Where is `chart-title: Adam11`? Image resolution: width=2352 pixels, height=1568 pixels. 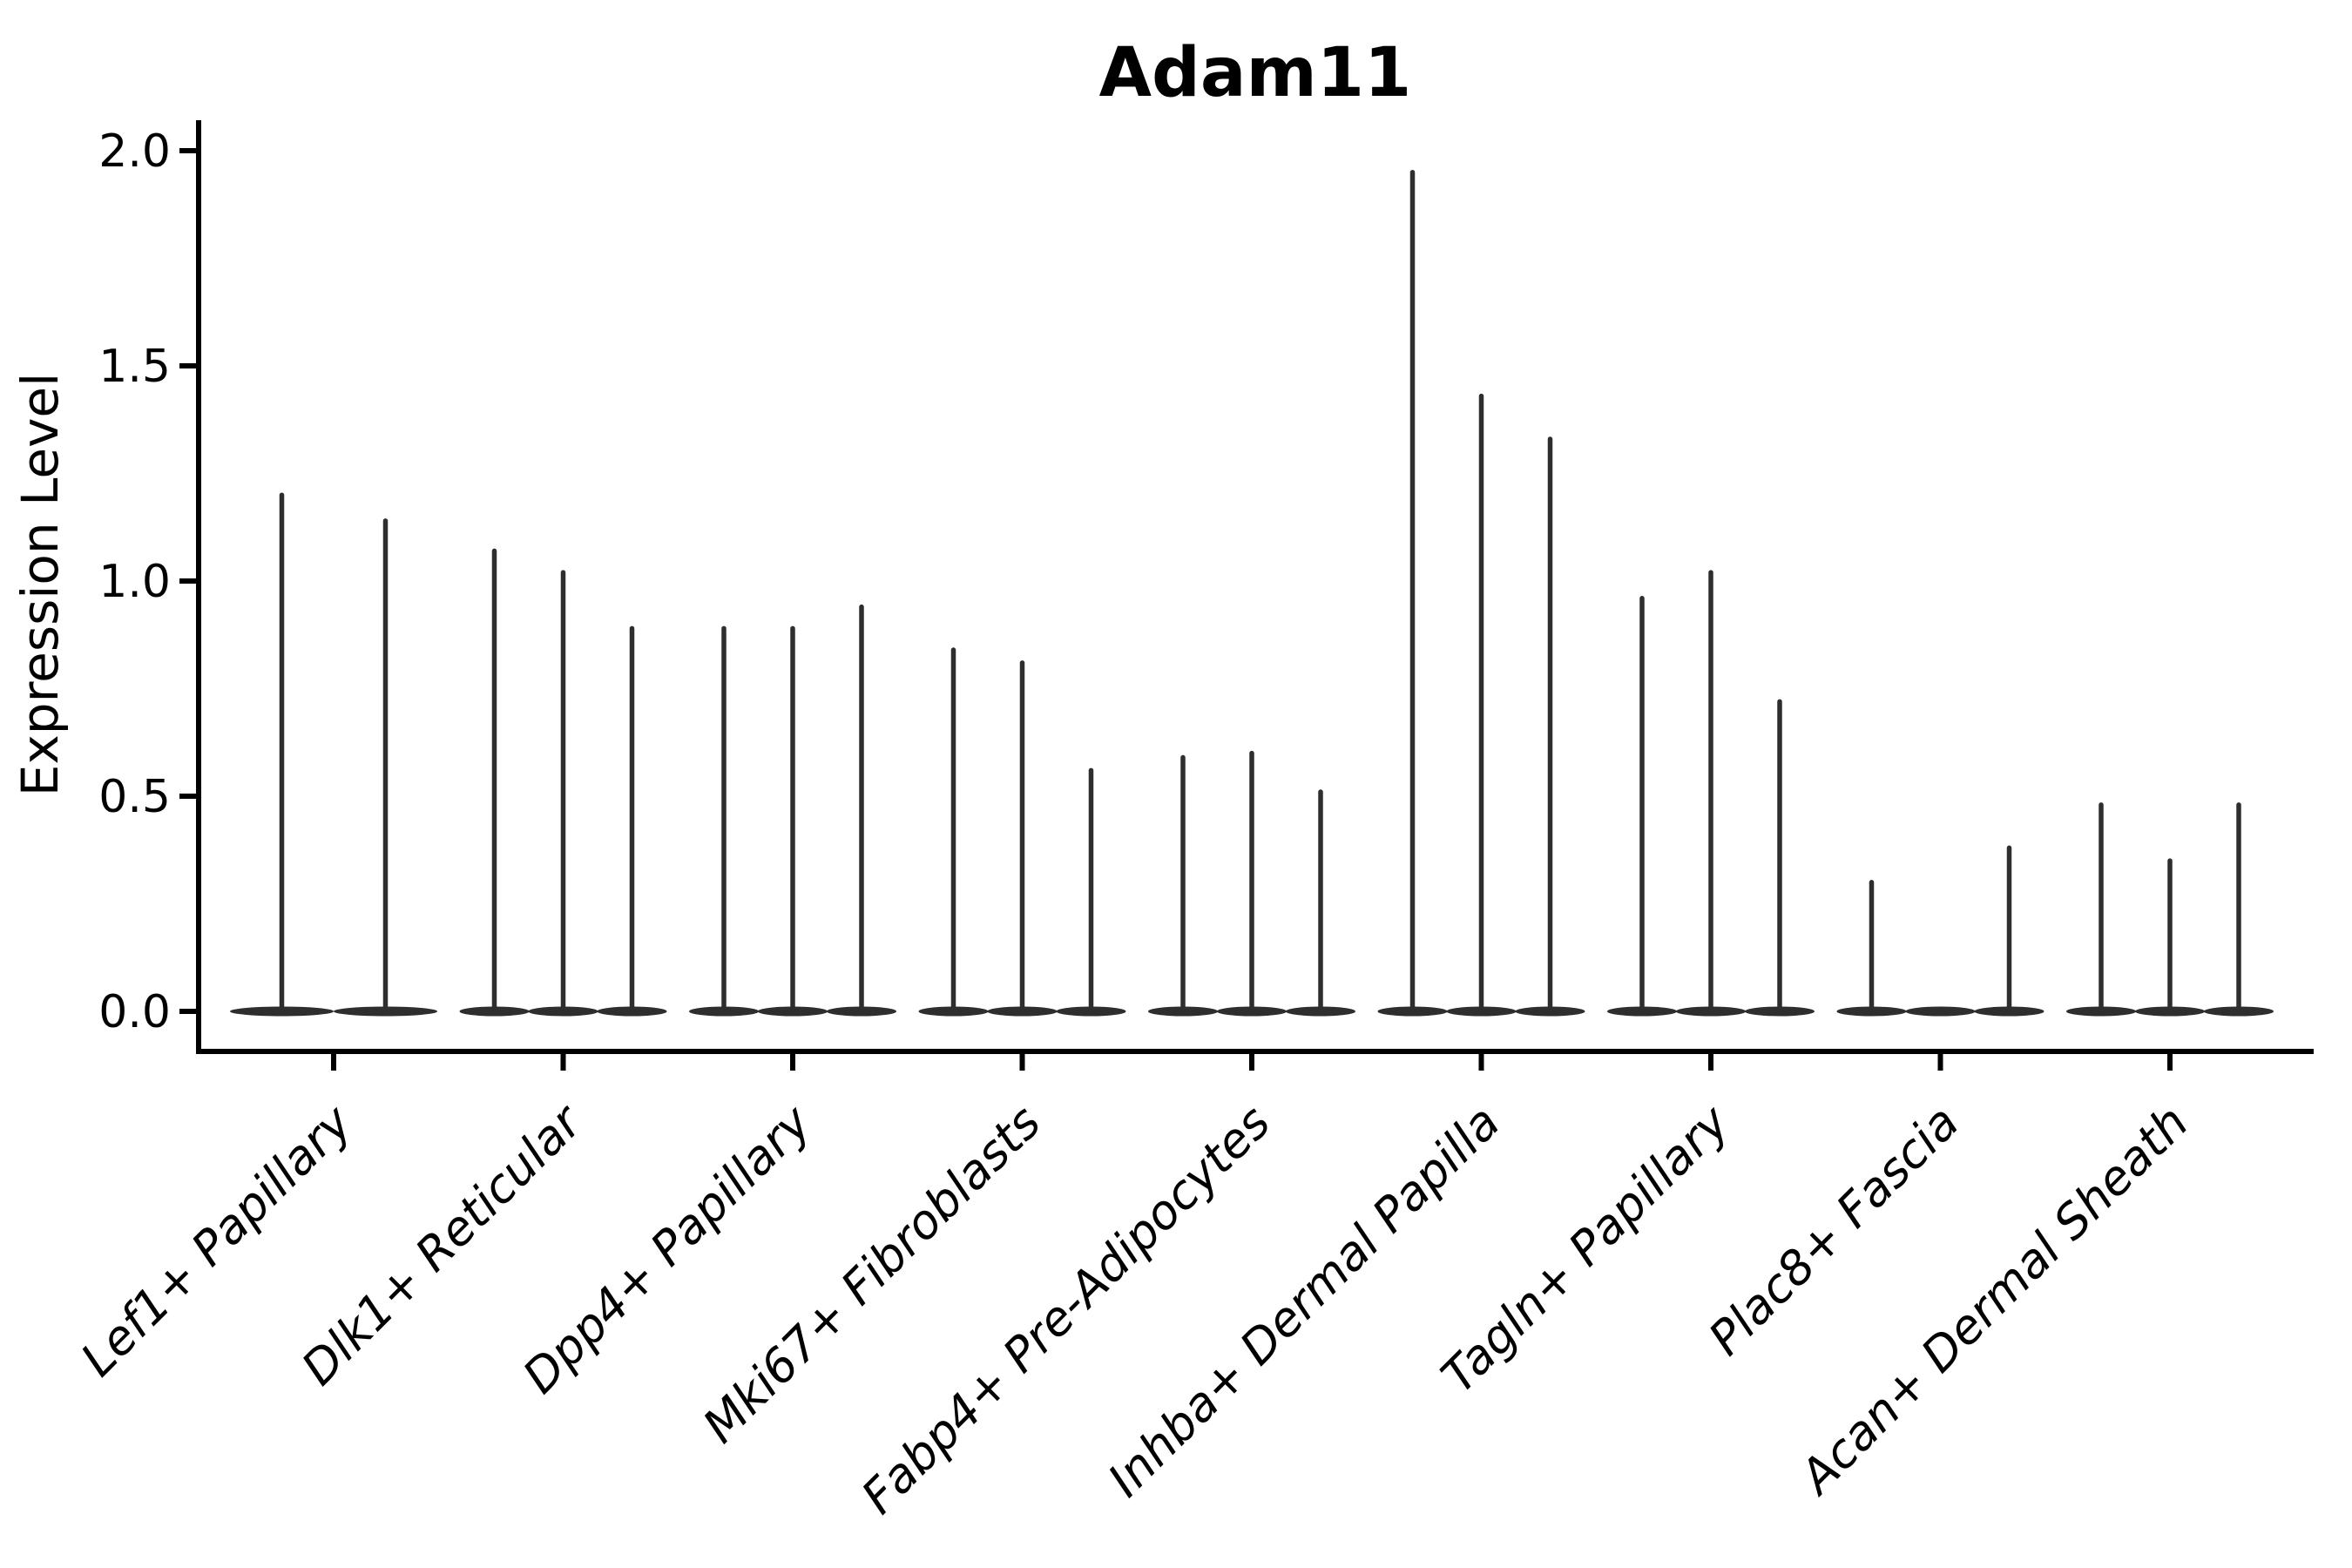 chart-title: Adam11 is located at coordinates (1255, 73).